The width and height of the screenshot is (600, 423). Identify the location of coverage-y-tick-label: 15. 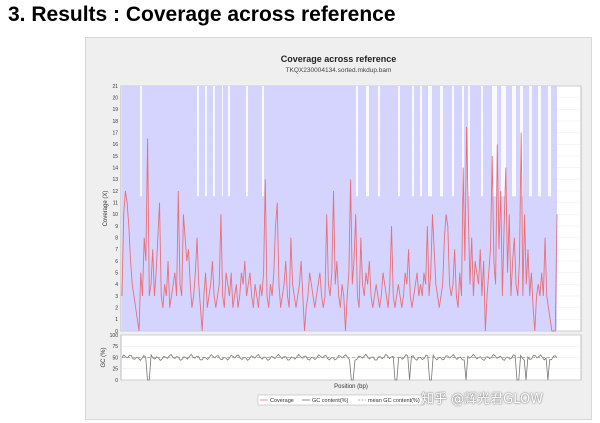
(115, 157).